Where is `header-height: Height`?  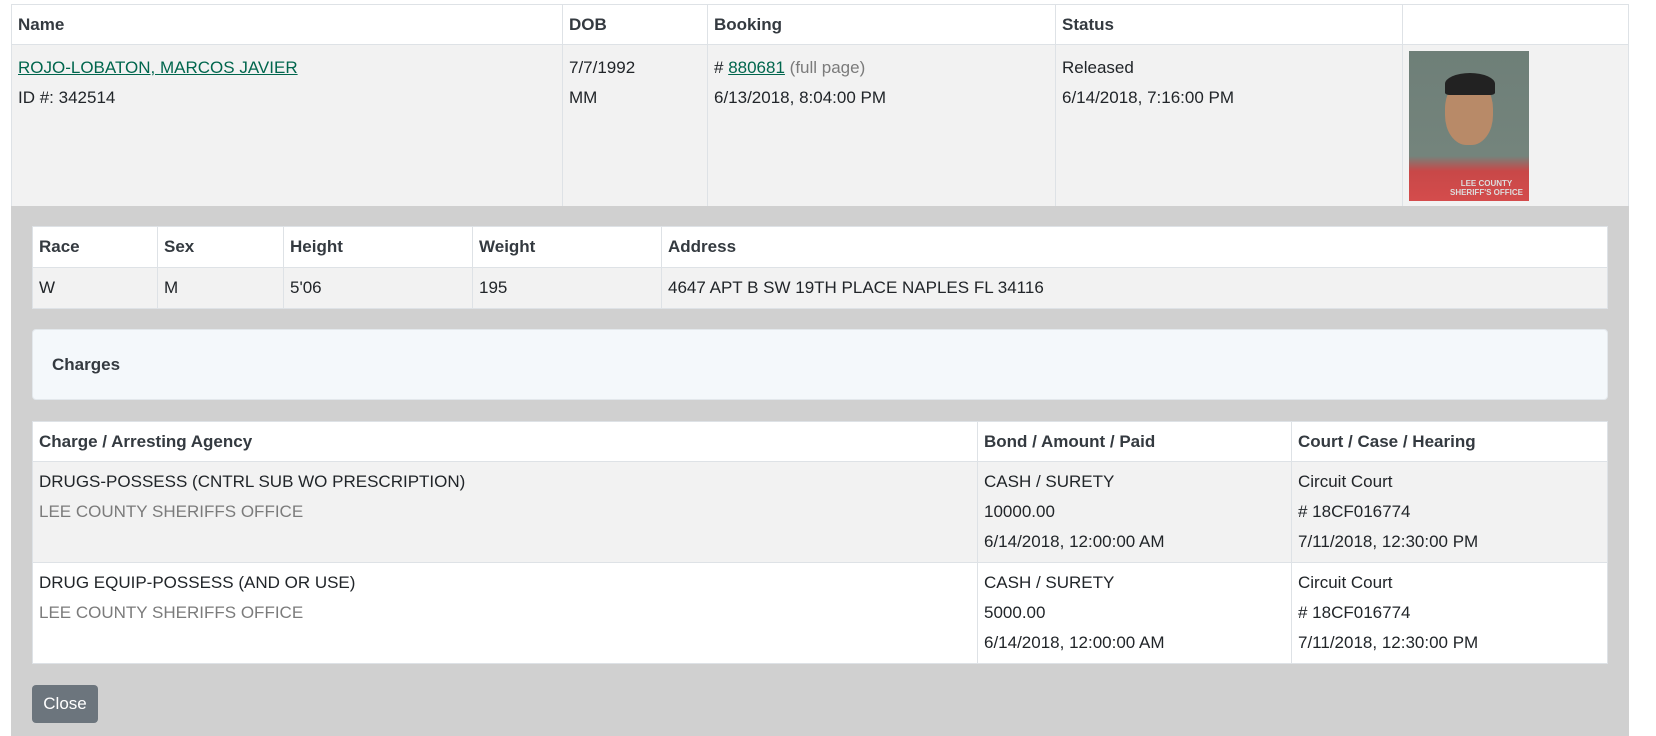 header-height: Height is located at coordinates (378, 247).